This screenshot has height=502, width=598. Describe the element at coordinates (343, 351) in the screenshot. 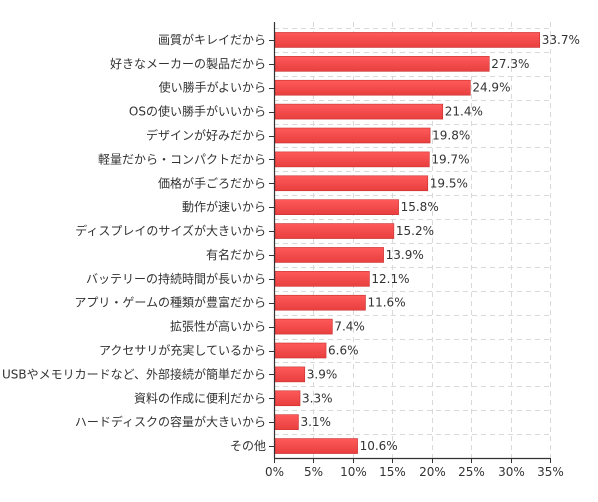

I see `value-label: 6.6%` at that location.